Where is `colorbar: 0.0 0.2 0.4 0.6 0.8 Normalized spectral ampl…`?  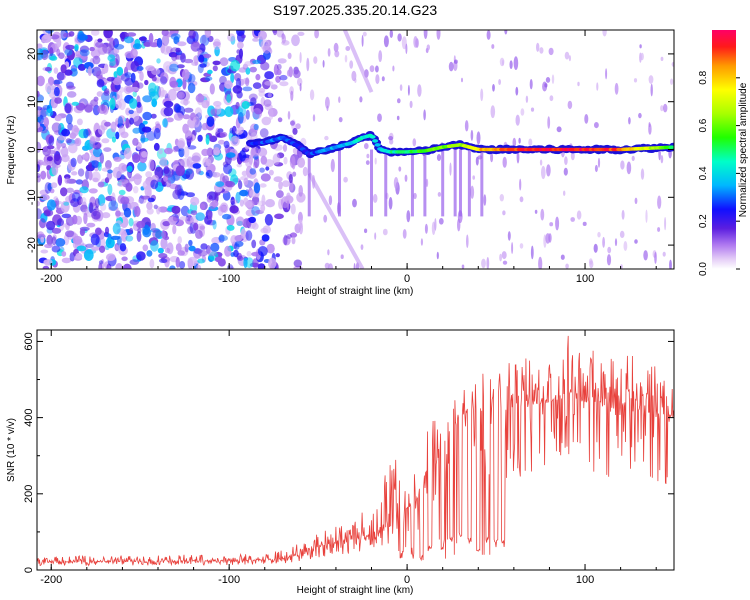
colorbar: 0.0 0.2 0.4 0.6 0.8 Normalized spectral ampl… is located at coordinates (723, 153).